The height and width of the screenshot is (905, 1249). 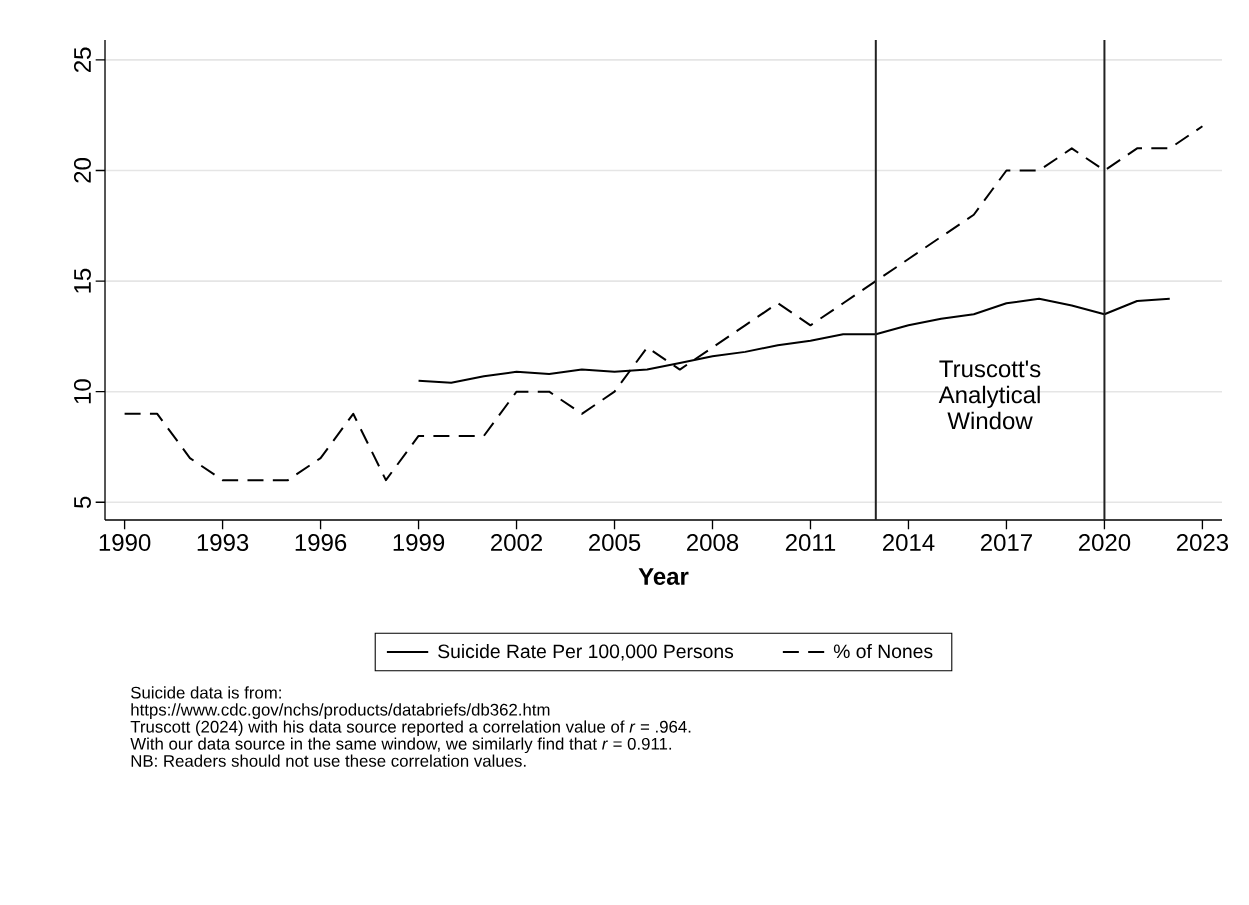 What do you see at coordinates (82, 170) in the screenshot?
I see `y-tick-label: 20` at bounding box center [82, 170].